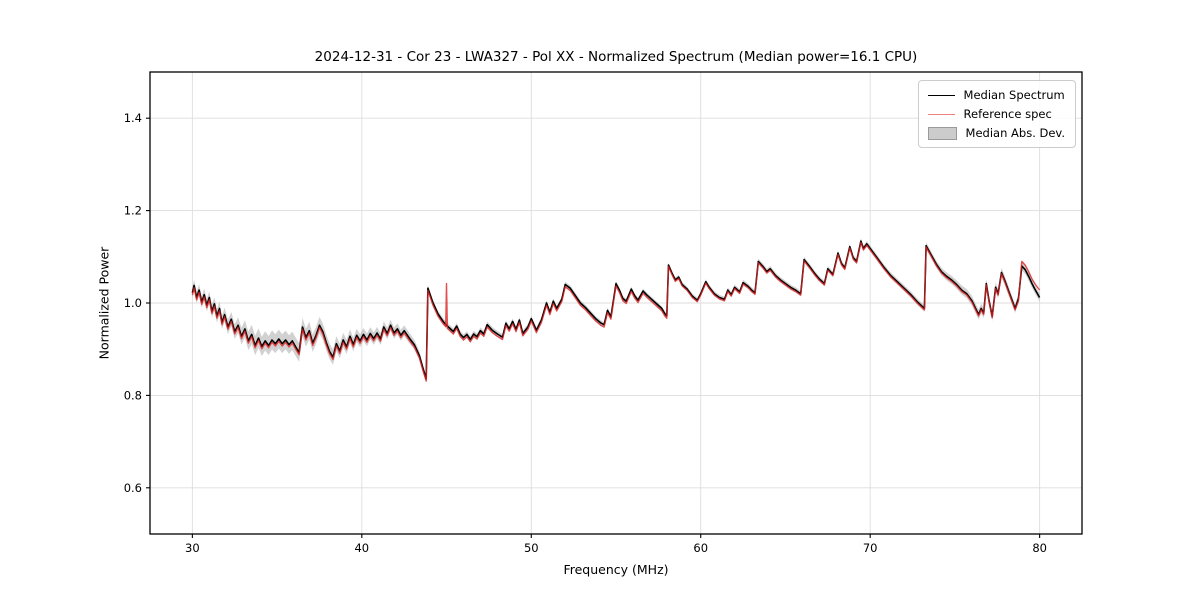 The width and height of the screenshot is (1200, 600). What do you see at coordinates (1039, 548) in the screenshot?
I see `x-tick-label: 80` at bounding box center [1039, 548].